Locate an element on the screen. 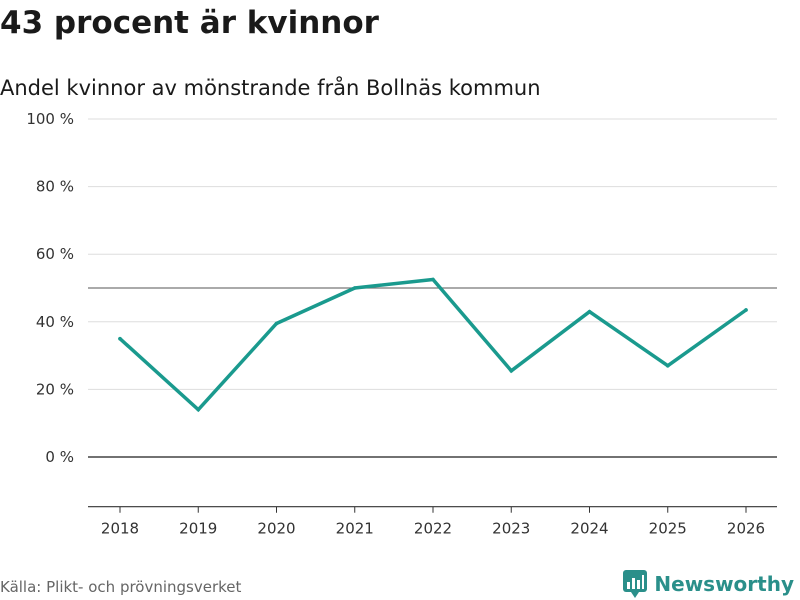 This screenshot has height=600, width=800. x-tick-label: 2020 is located at coordinates (276, 529).